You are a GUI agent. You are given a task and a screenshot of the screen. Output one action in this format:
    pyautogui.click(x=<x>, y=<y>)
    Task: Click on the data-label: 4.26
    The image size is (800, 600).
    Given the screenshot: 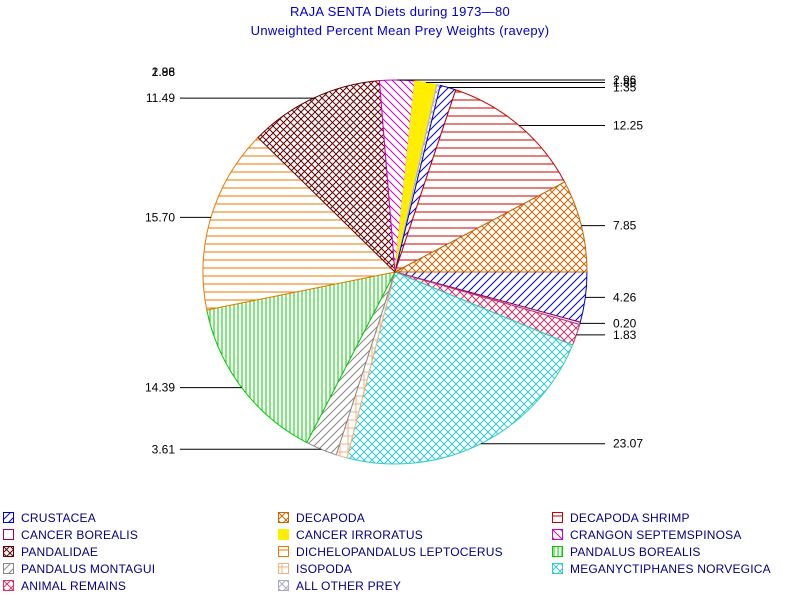 What is the action you would take?
    pyautogui.click(x=625, y=297)
    